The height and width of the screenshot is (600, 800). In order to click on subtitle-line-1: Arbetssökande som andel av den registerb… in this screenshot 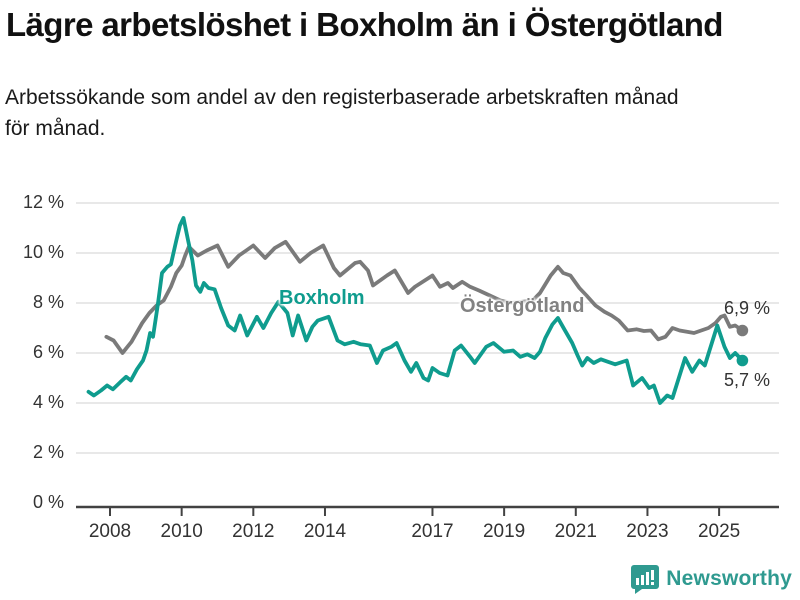, I will do `click(342, 97)`.